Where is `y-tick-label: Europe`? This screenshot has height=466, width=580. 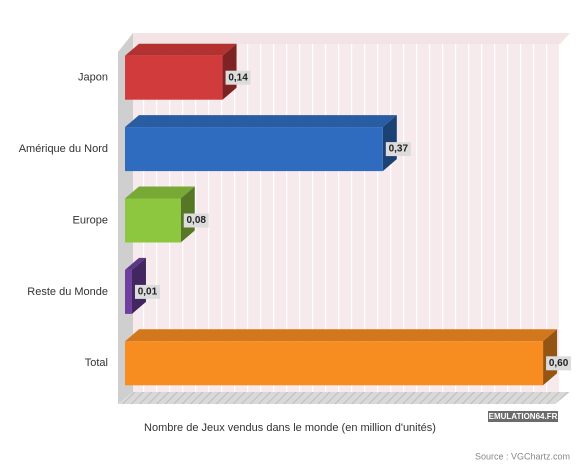 y-tick-label: Europe is located at coordinates (90, 220).